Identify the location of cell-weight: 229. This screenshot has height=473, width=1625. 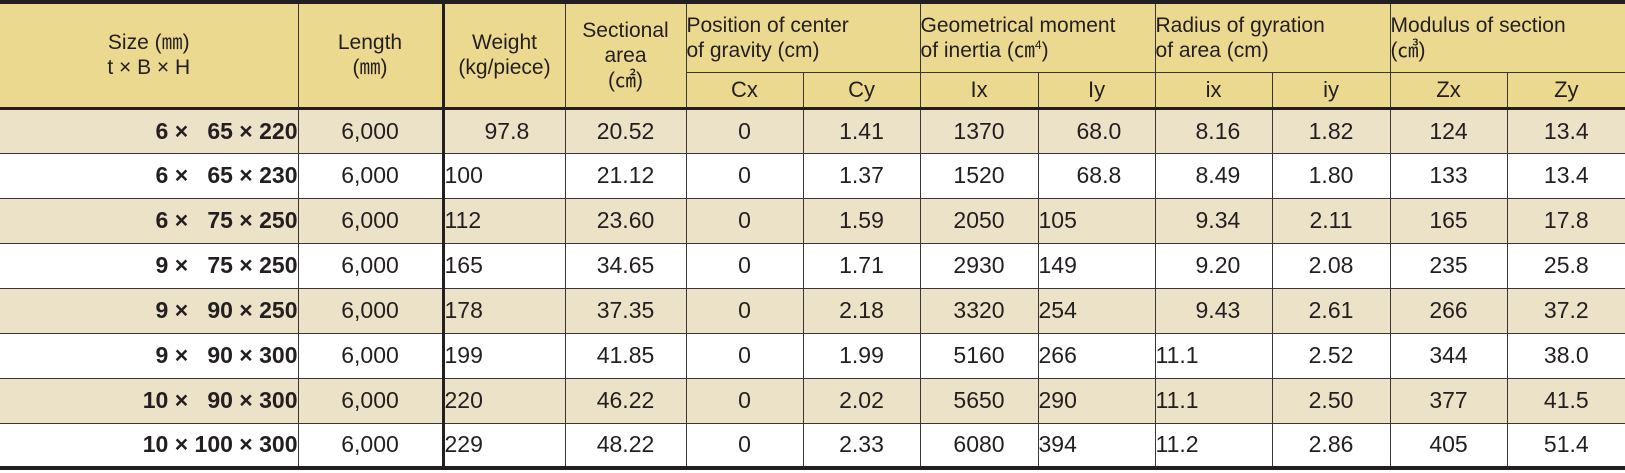
(504, 445).